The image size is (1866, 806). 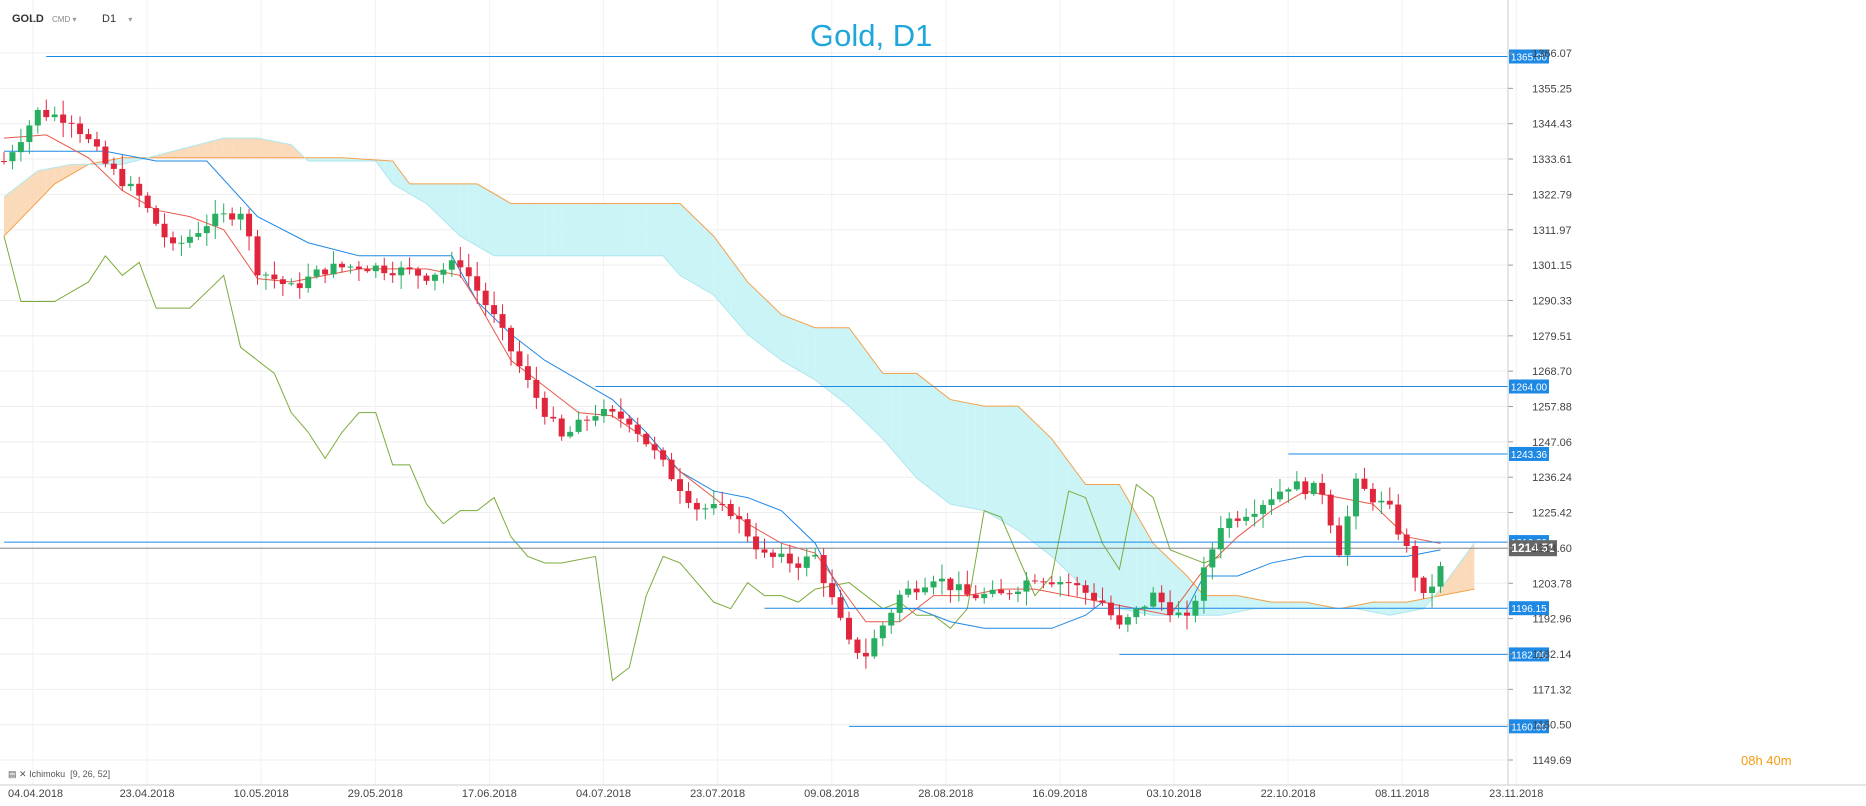 What do you see at coordinates (147, 794) in the screenshot?
I see `x-tick-label: 23.04.2018` at bounding box center [147, 794].